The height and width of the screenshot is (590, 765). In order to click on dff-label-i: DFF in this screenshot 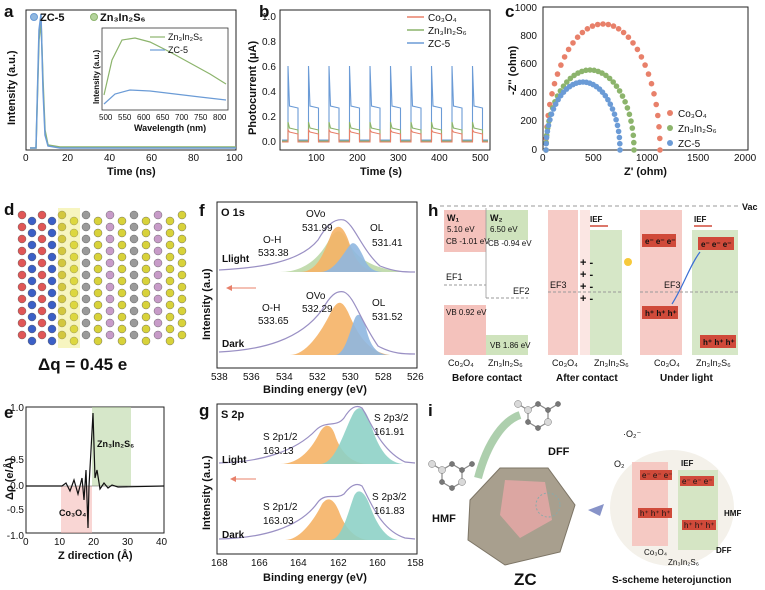, I will do `click(724, 550)`.